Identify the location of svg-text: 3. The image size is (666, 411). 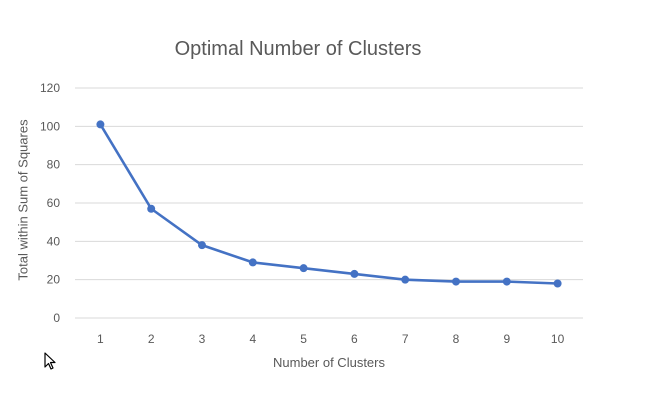
(202, 339).